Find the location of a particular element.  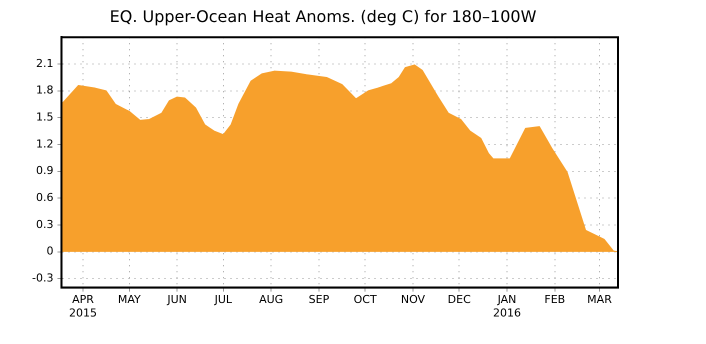

x-tick-label: JUN is located at coordinates (176, 299).